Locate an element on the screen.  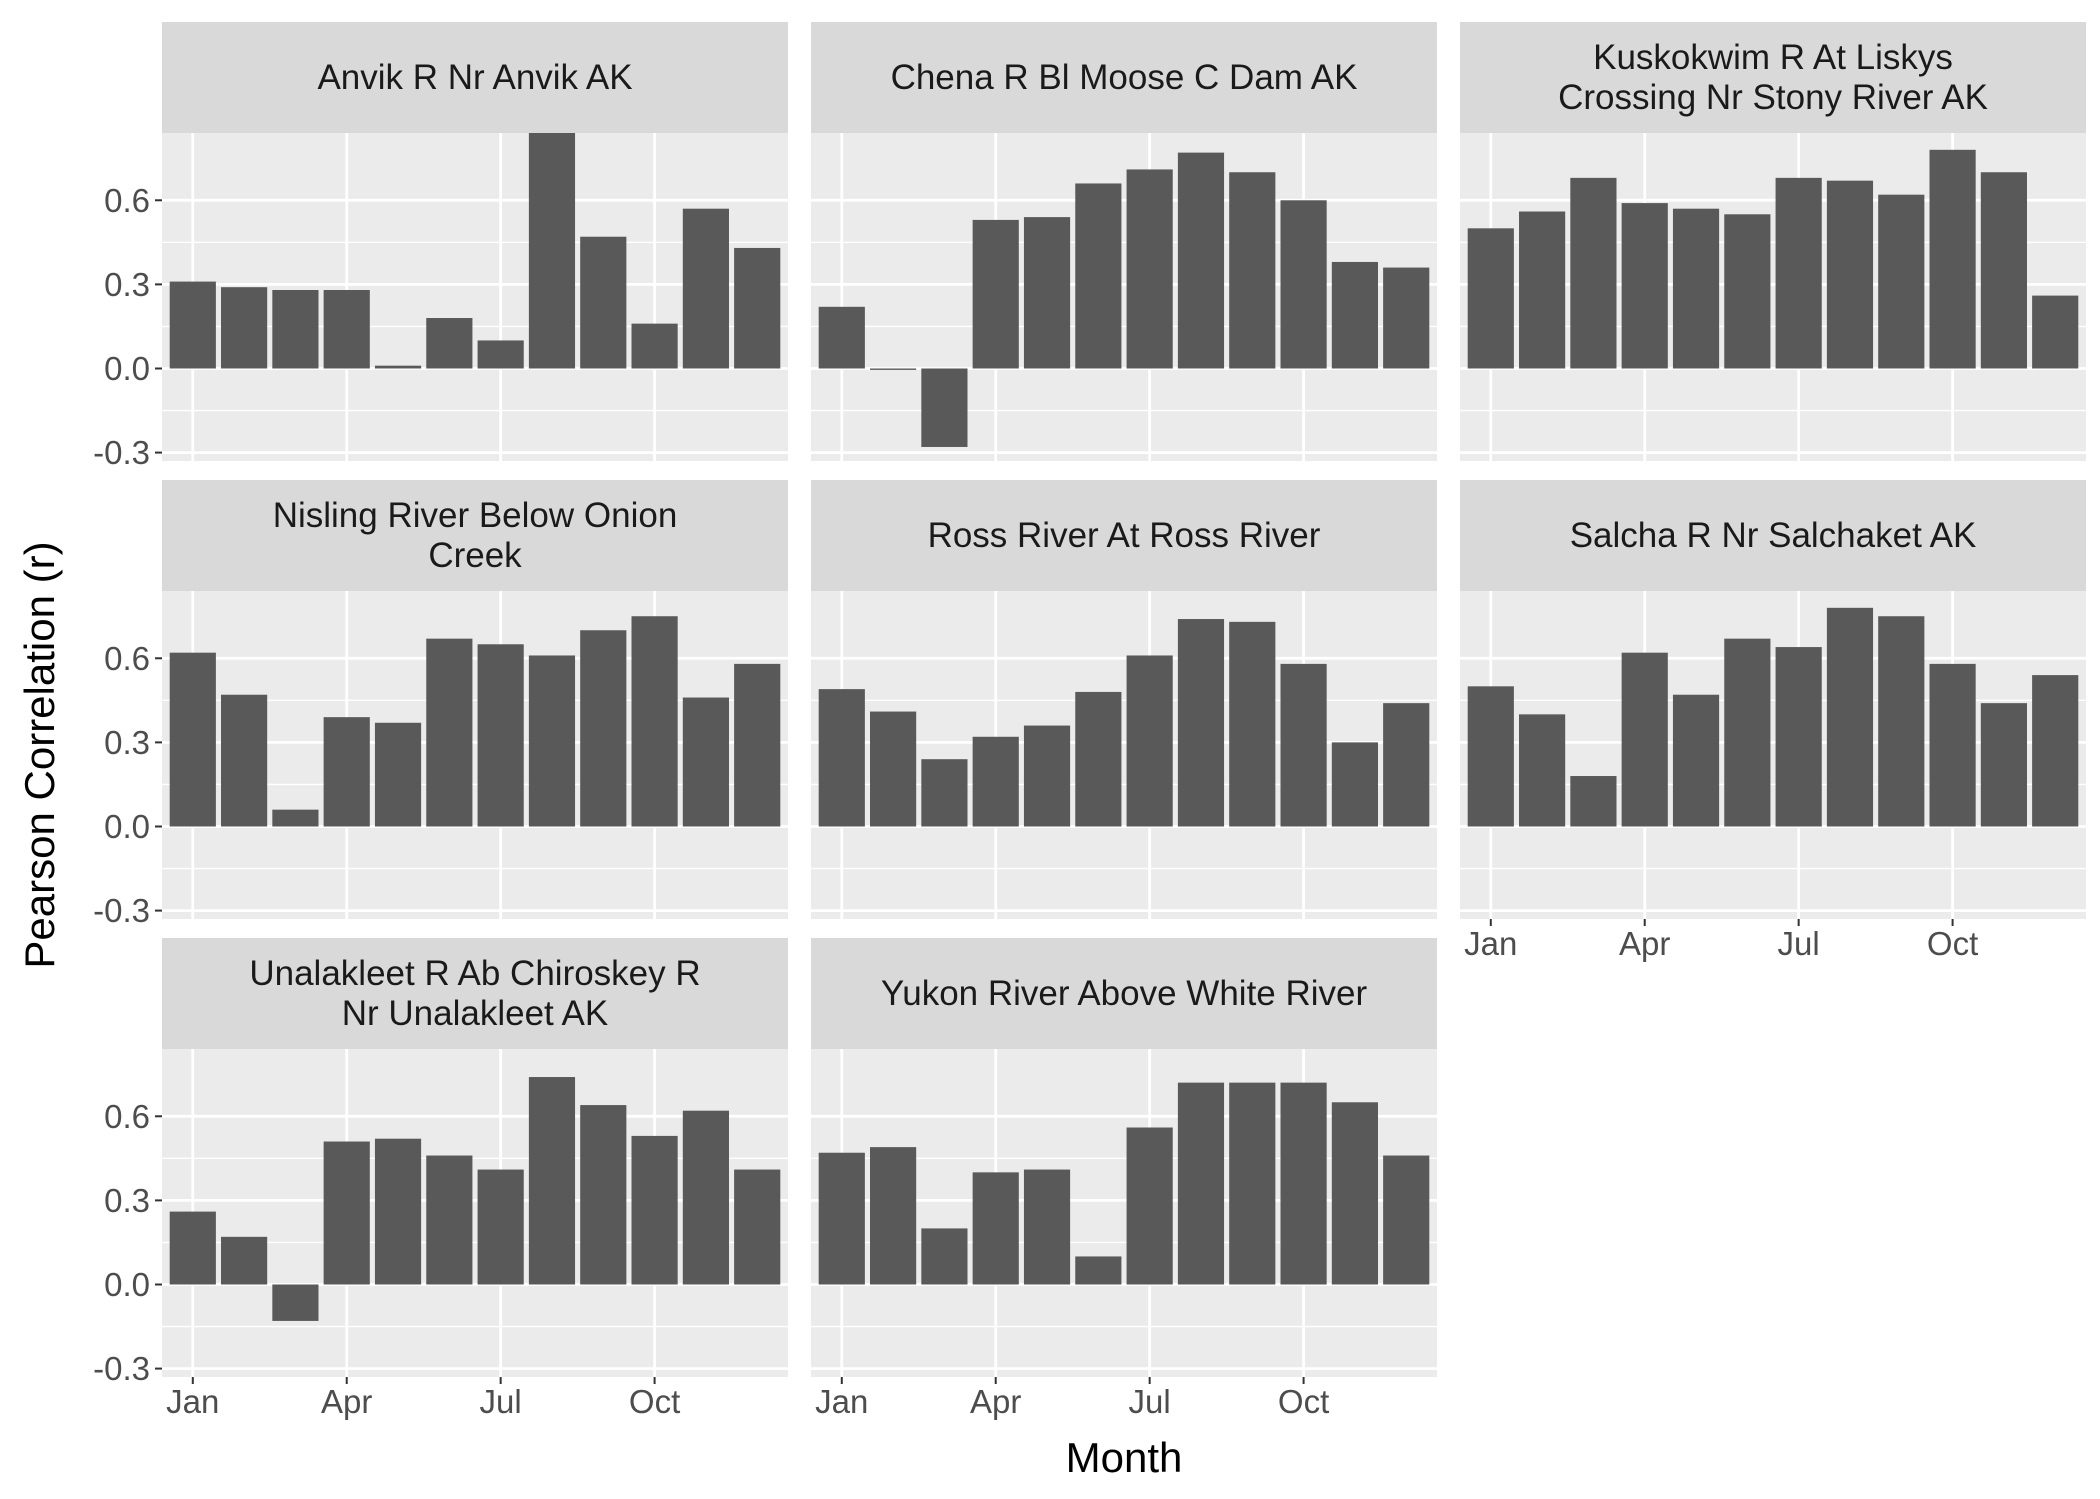
facet-title: Yukon River Above White River is located at coordinates (1124, 993).